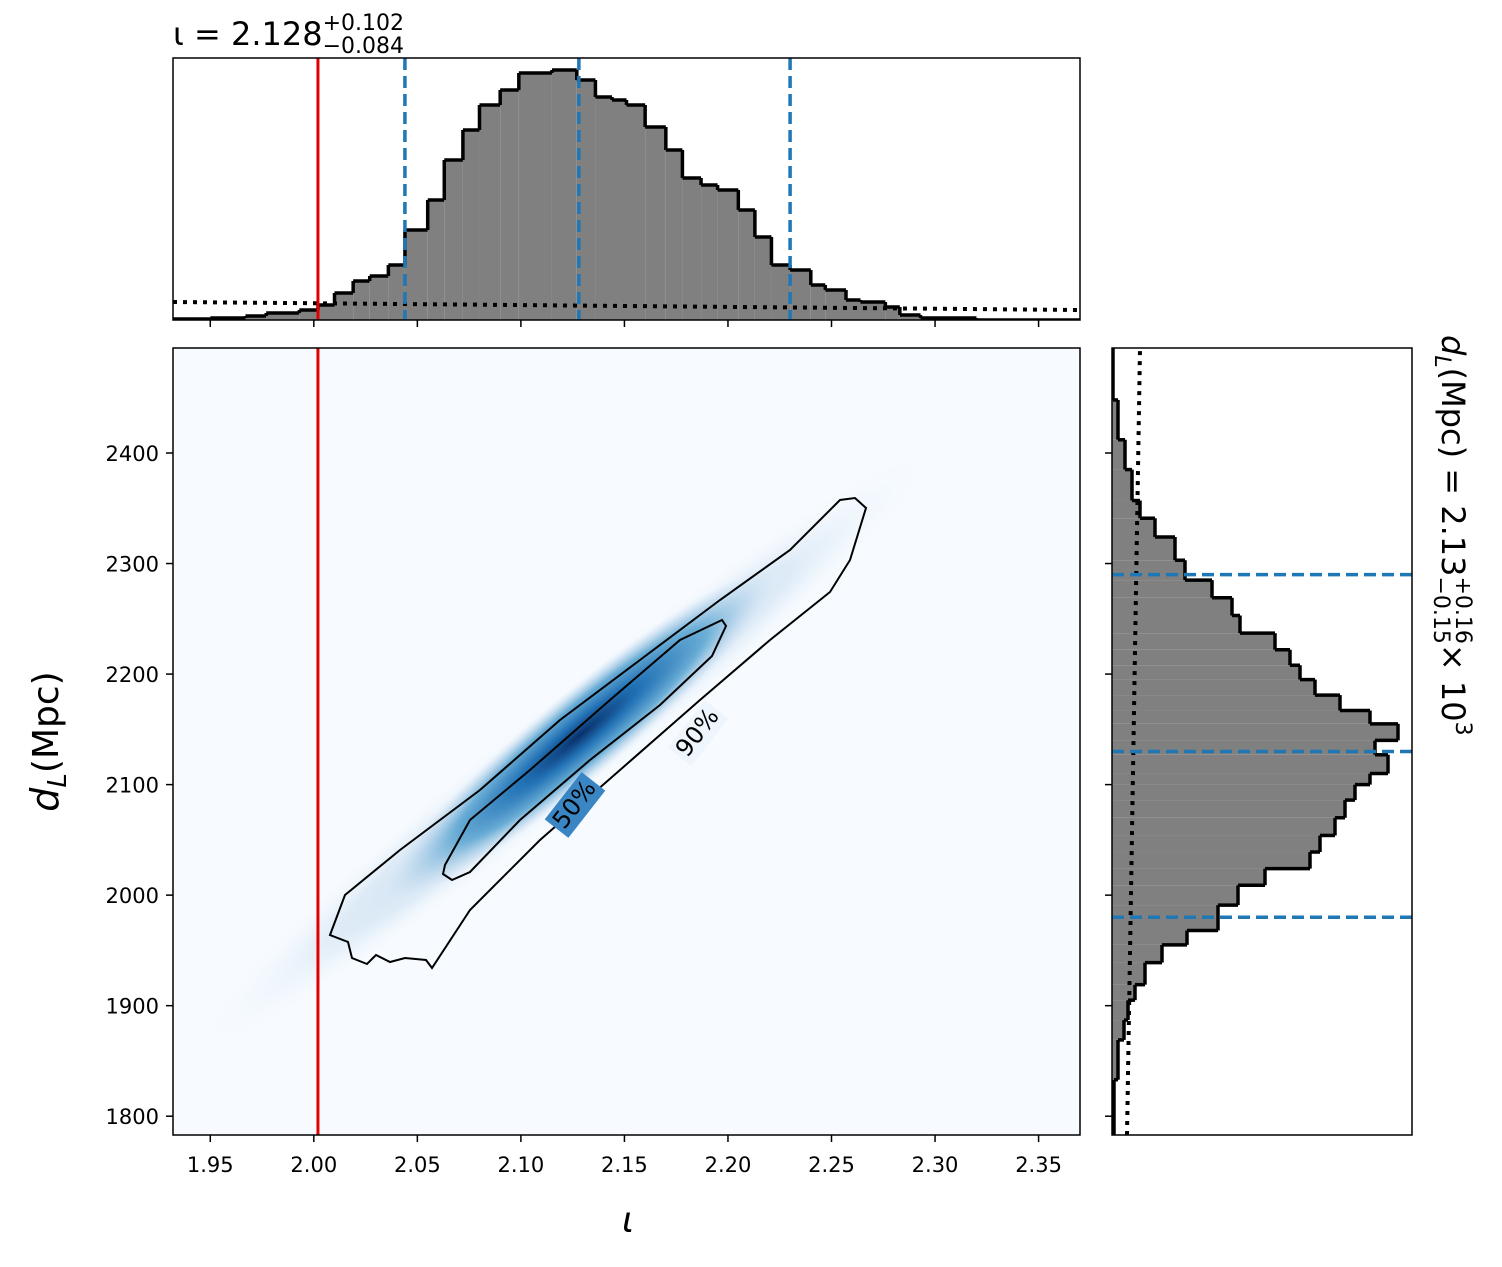 The height and width of the screenshot is (1267, 1502). Describe the element at coordinates (132, 565) in the screenshot. I see `y-tick-label: 2300` at that location.